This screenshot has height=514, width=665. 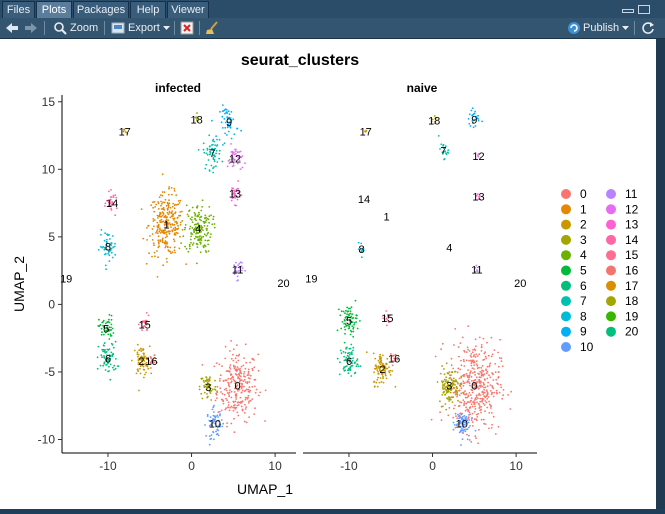 I want to click on cluster-label: 14, so click(x=364, y=200).